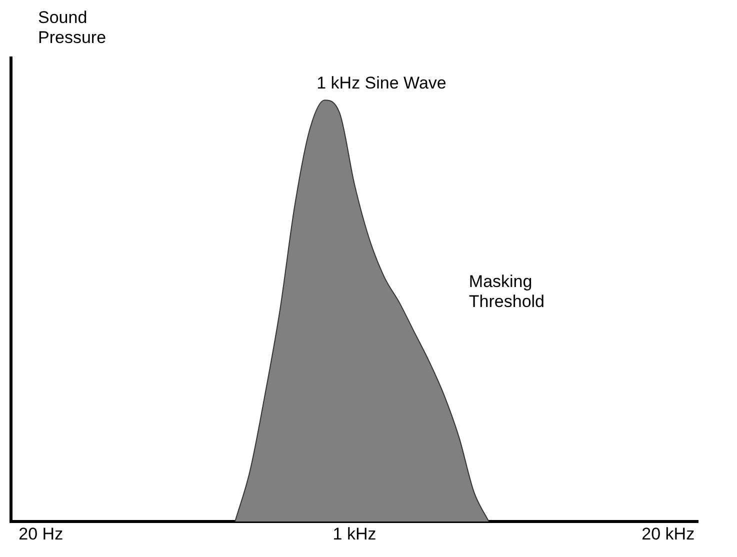 This screenshot has width=737, height=557. Describe the element at coordinates (381, 82) in the screenshot. I see `text: 1 kHz Sine Wave` at that location.